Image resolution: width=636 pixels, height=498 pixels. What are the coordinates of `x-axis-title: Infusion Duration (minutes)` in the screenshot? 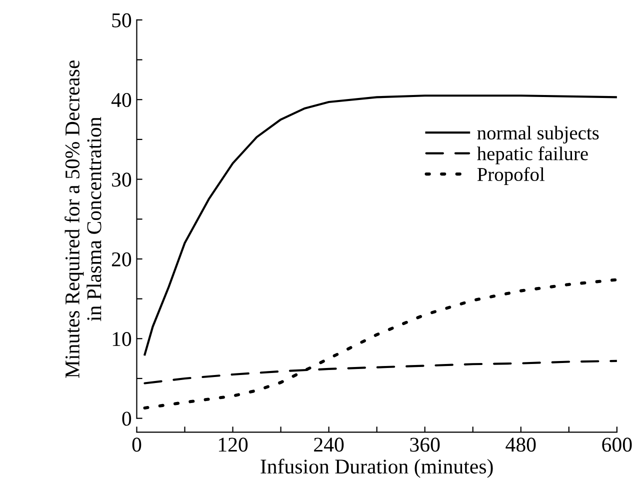 It's located at (376, 468).